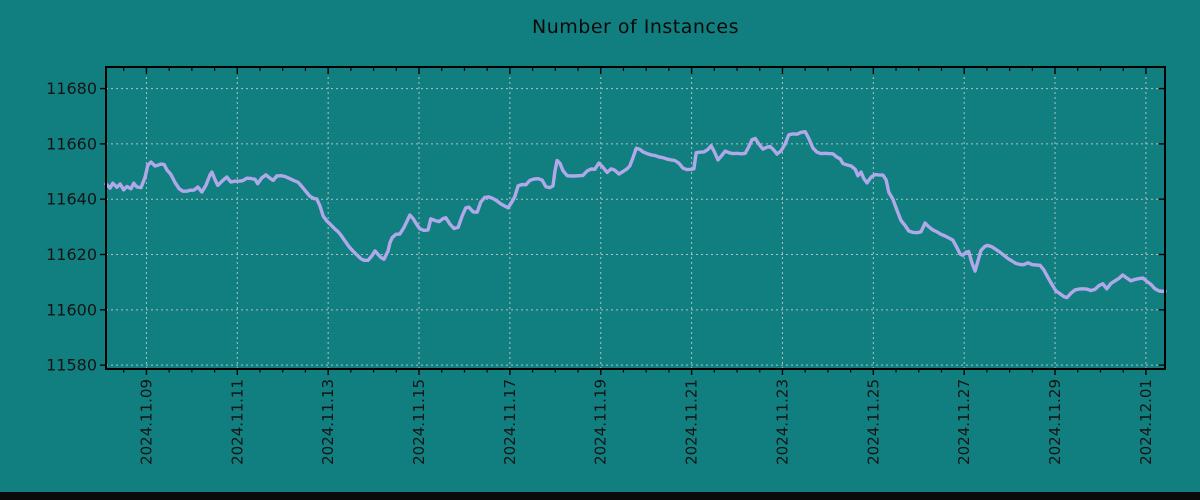 This screenshot has height=500, width=1200. Describe the element at coordinates (71, 199) in the screenshot. I see `y-tick-label: 11640` at that location.